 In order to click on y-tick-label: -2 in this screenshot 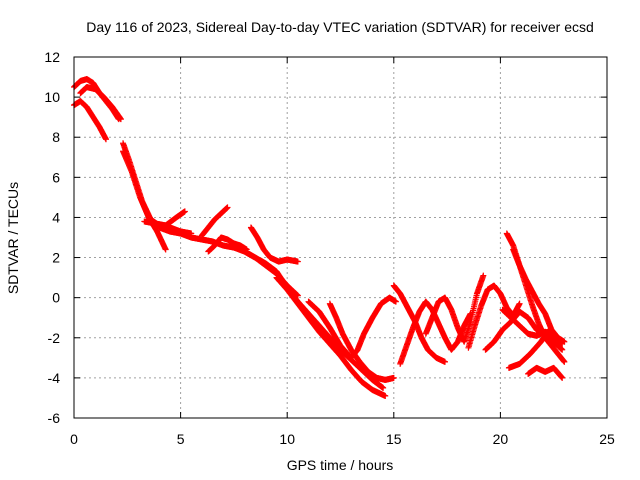, I will do `click(54, 338)`.